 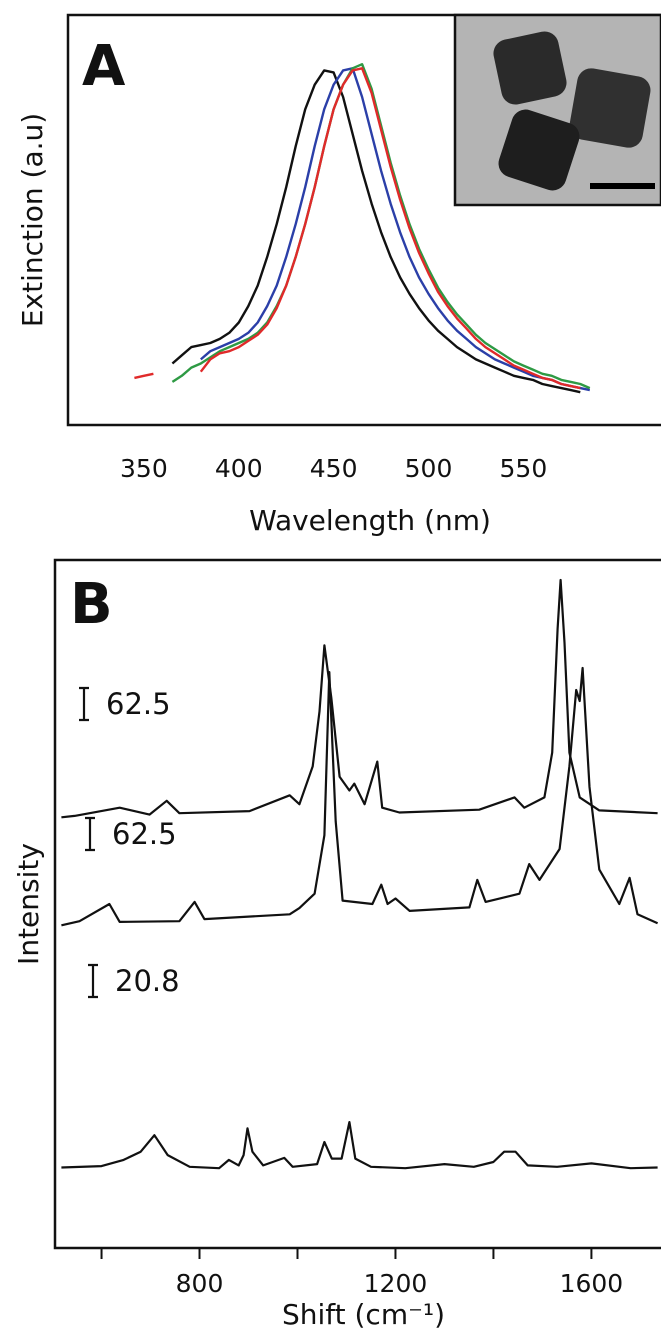 What do you see at coordinates (524, 468) in the screenshot?
I see `x-tick-label: 550` at bounding box center [524, 468].